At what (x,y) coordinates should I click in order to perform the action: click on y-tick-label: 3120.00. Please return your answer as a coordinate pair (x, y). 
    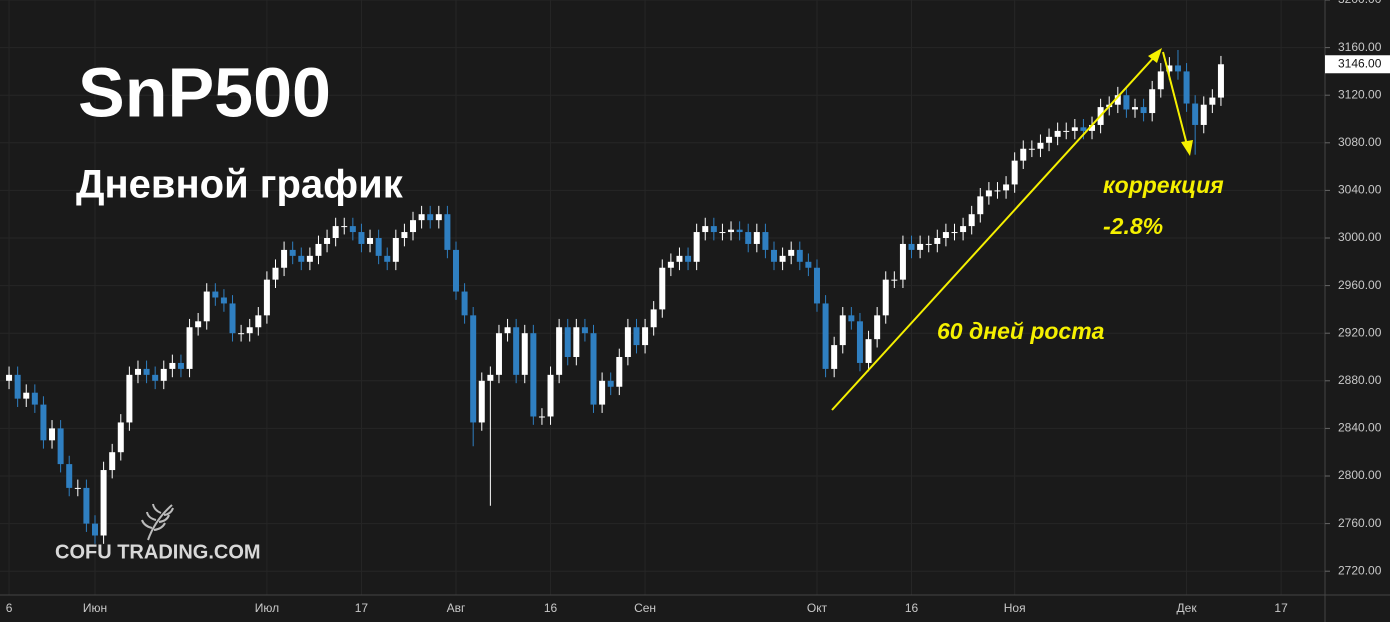
    Looking at the image, I should click on (1360, 94).